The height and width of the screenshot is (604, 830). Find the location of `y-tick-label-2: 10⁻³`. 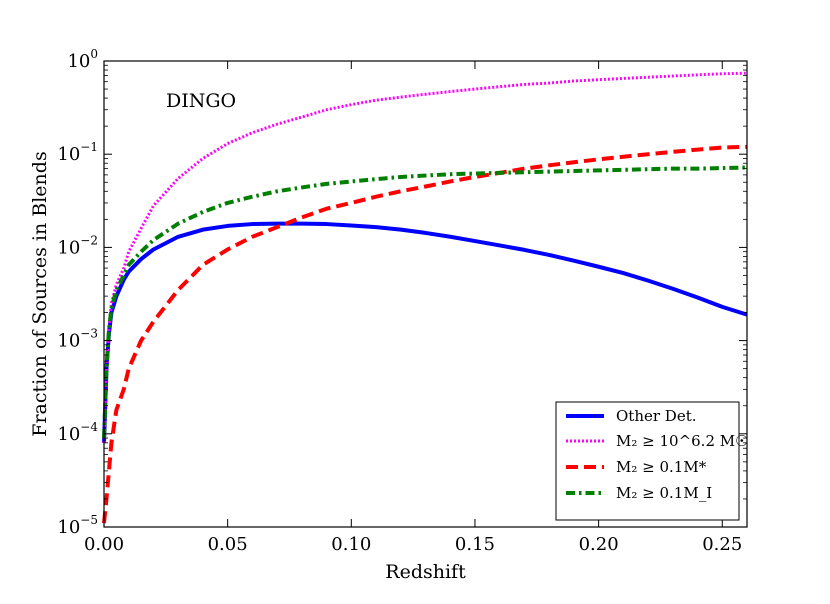

y-tick-label-2: 10⁻³ is located at coordinates (77, 339).